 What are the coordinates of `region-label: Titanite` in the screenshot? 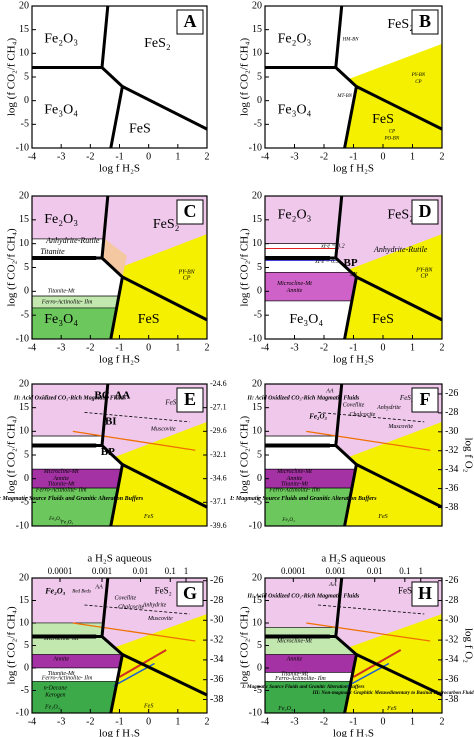 It's located at (52, 251).